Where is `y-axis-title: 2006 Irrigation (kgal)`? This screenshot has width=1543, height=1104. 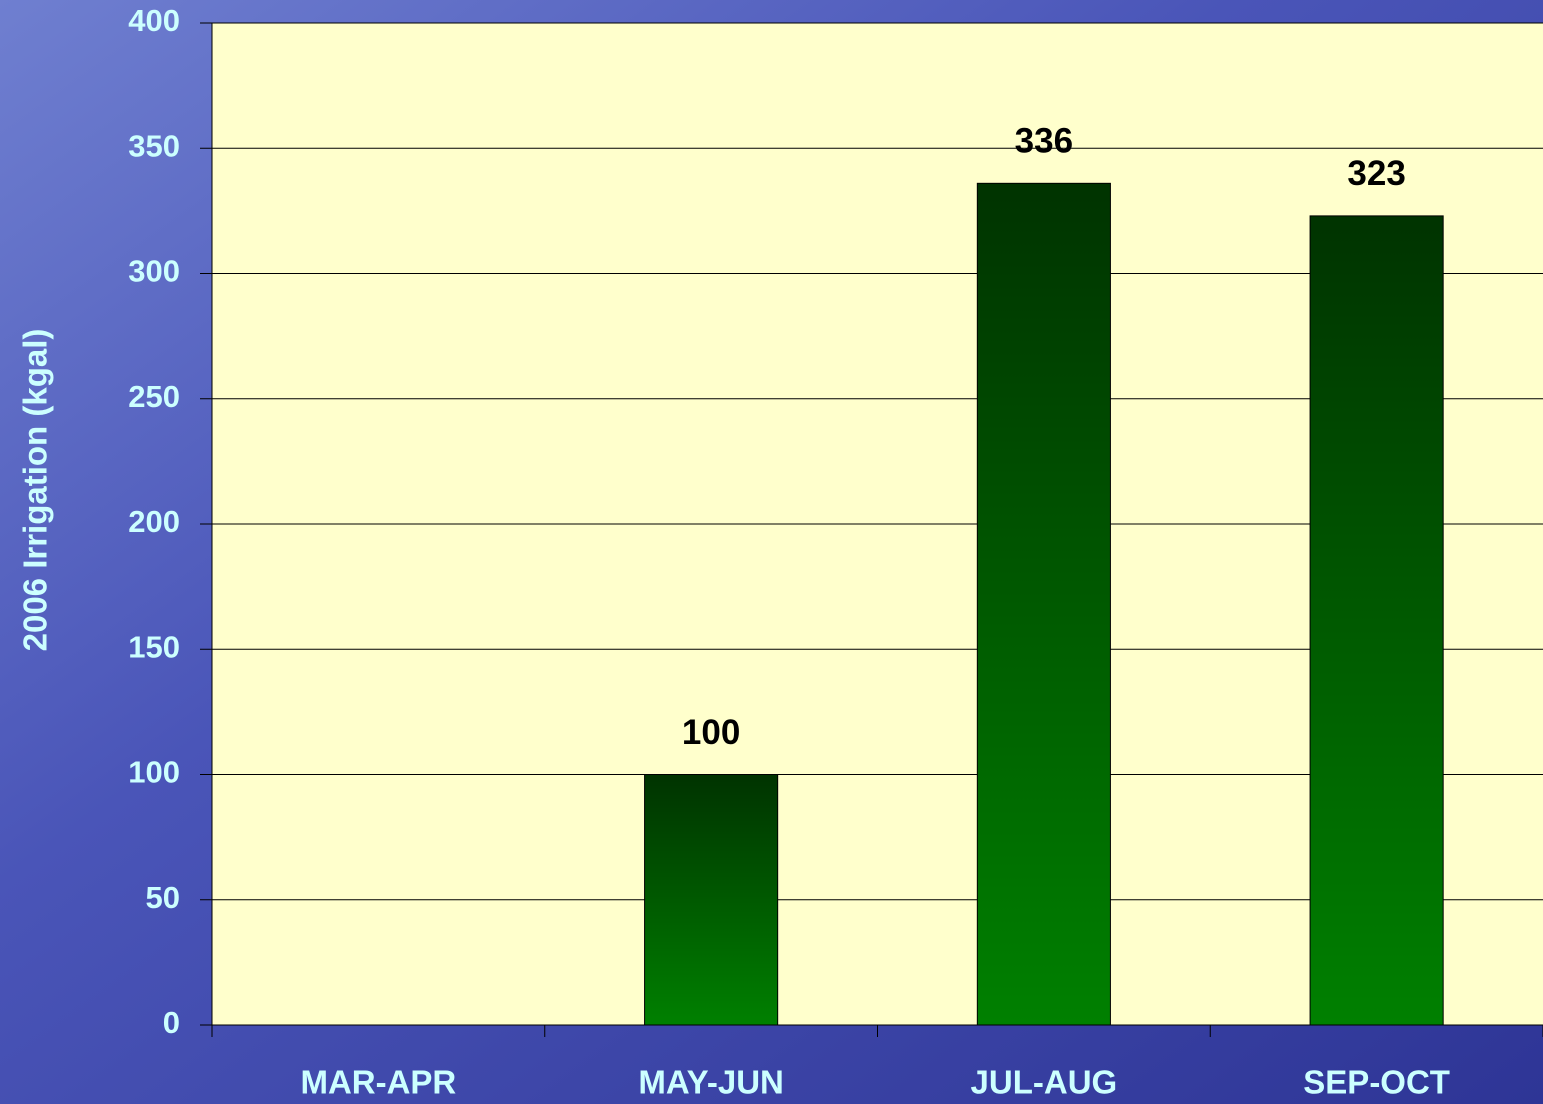 y-axis-title: 2006 Irrigation (kgal) is located at coordinates (35, 490).